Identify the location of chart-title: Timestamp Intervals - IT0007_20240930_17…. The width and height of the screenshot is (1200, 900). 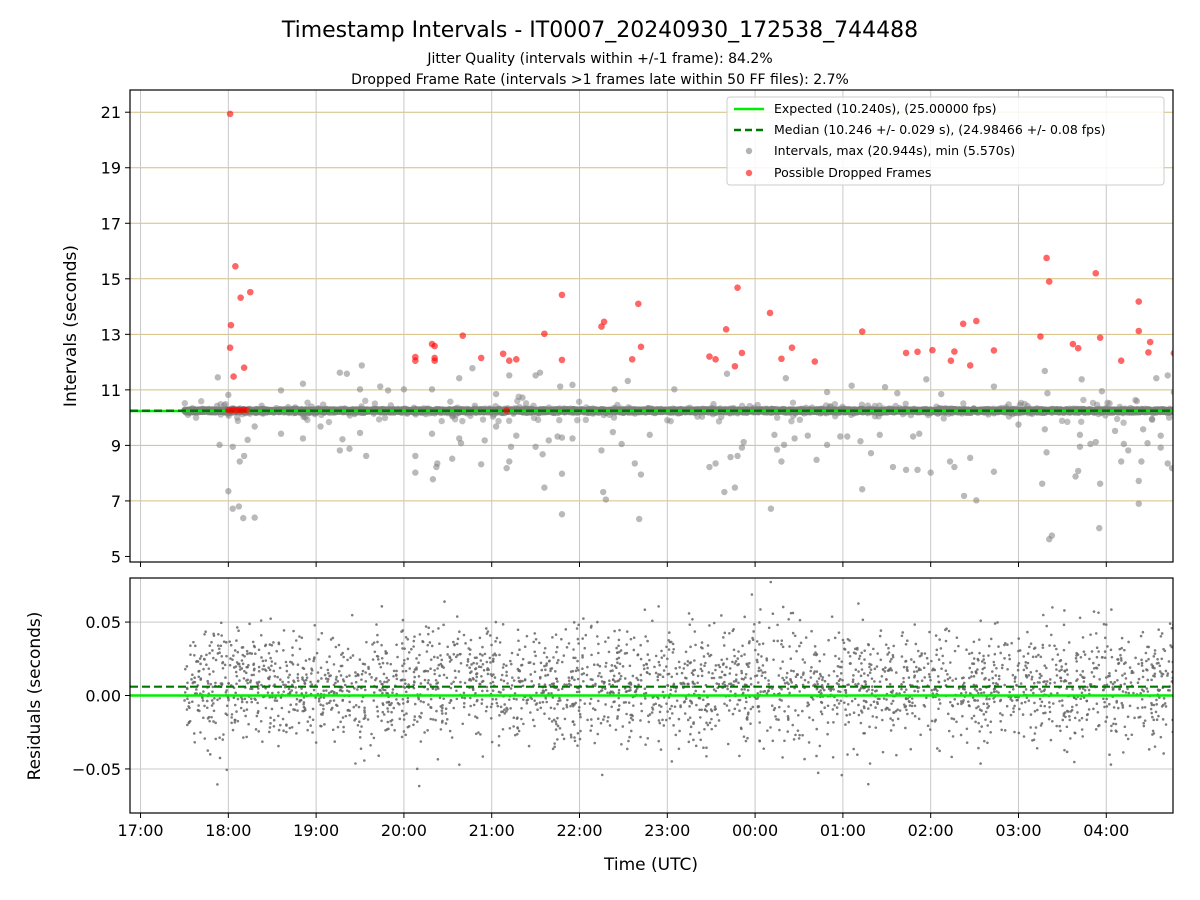
(599, 30).